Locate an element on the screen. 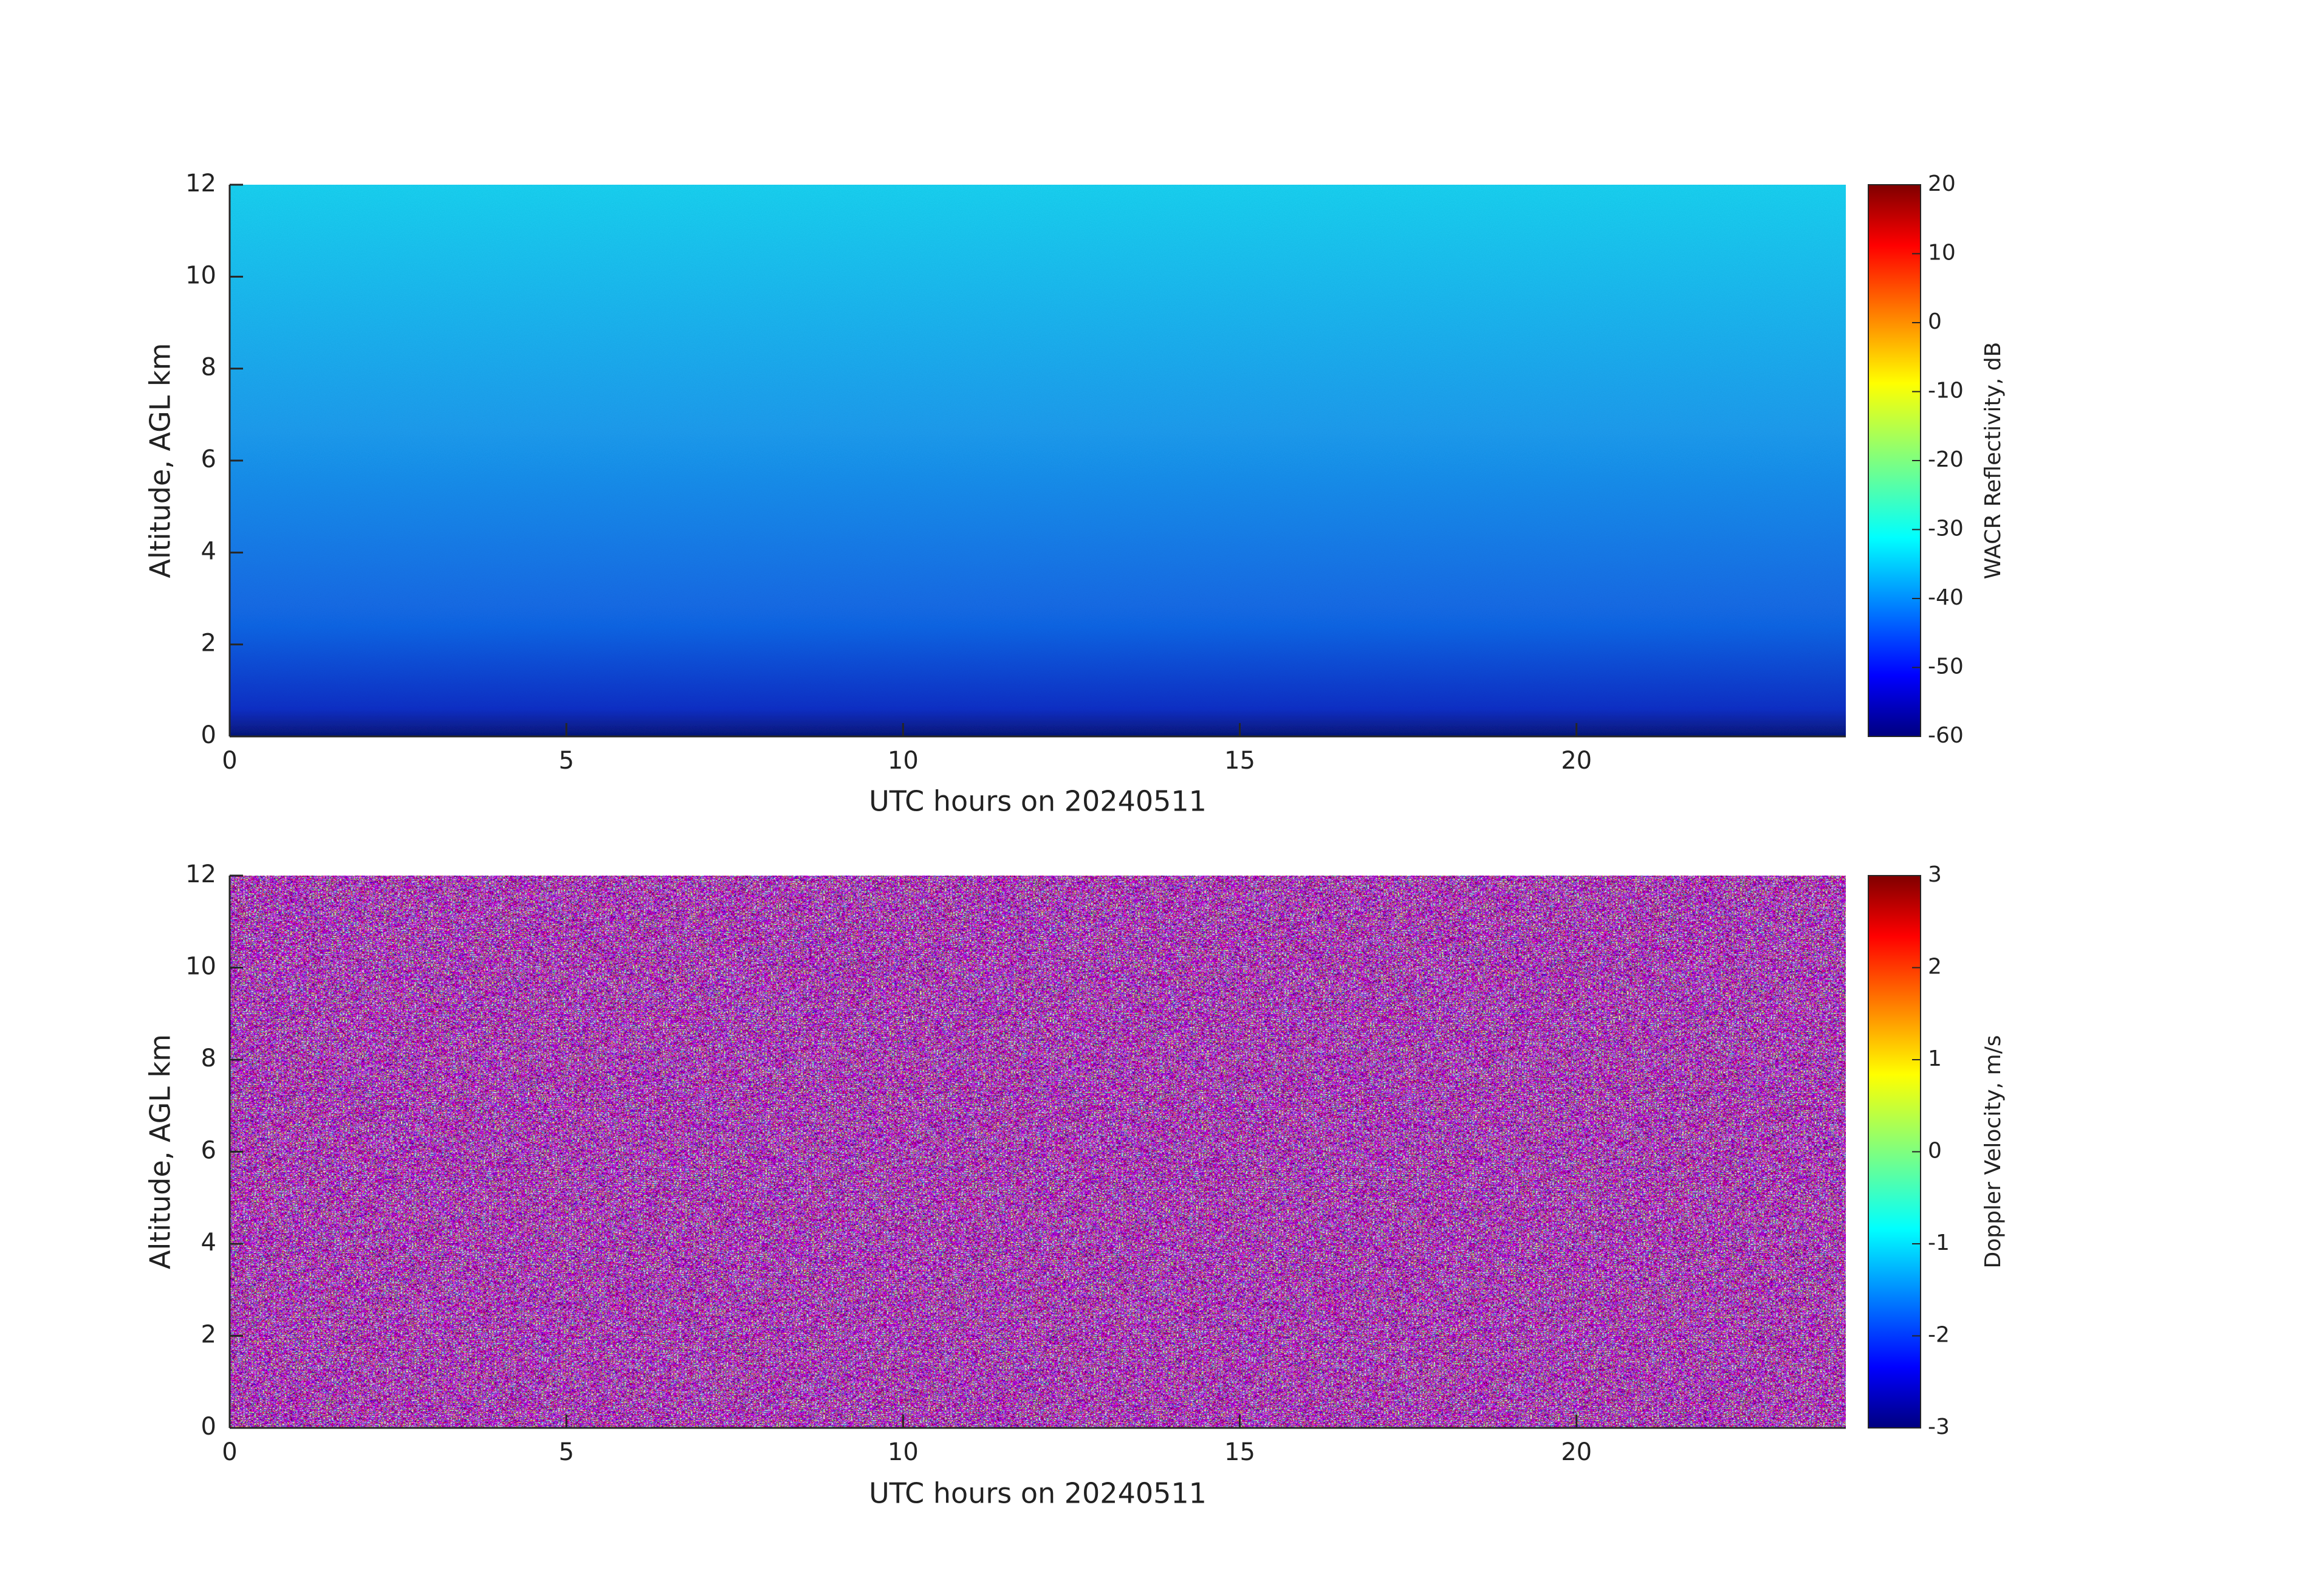 The height and width of the screenshot is (1595, 2324). colorbar-tick-label: -40 is located at coordinates (1946, 597).